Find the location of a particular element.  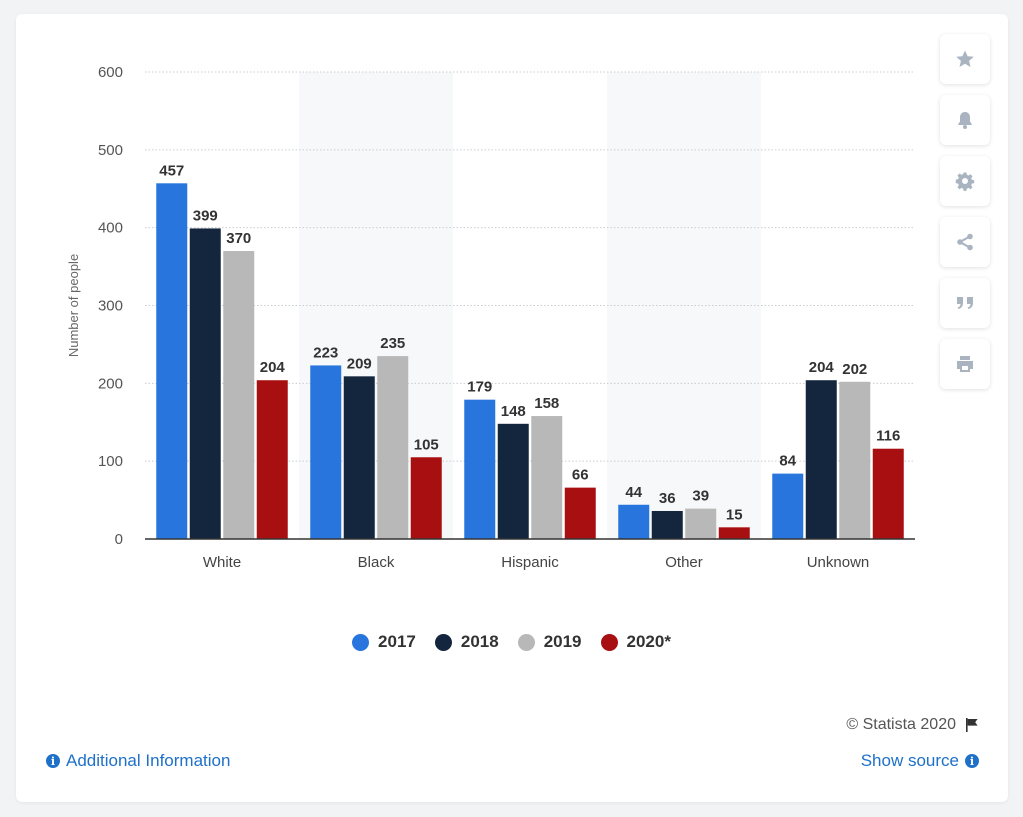

data-label: 44 is located at coordinates (633, 492).